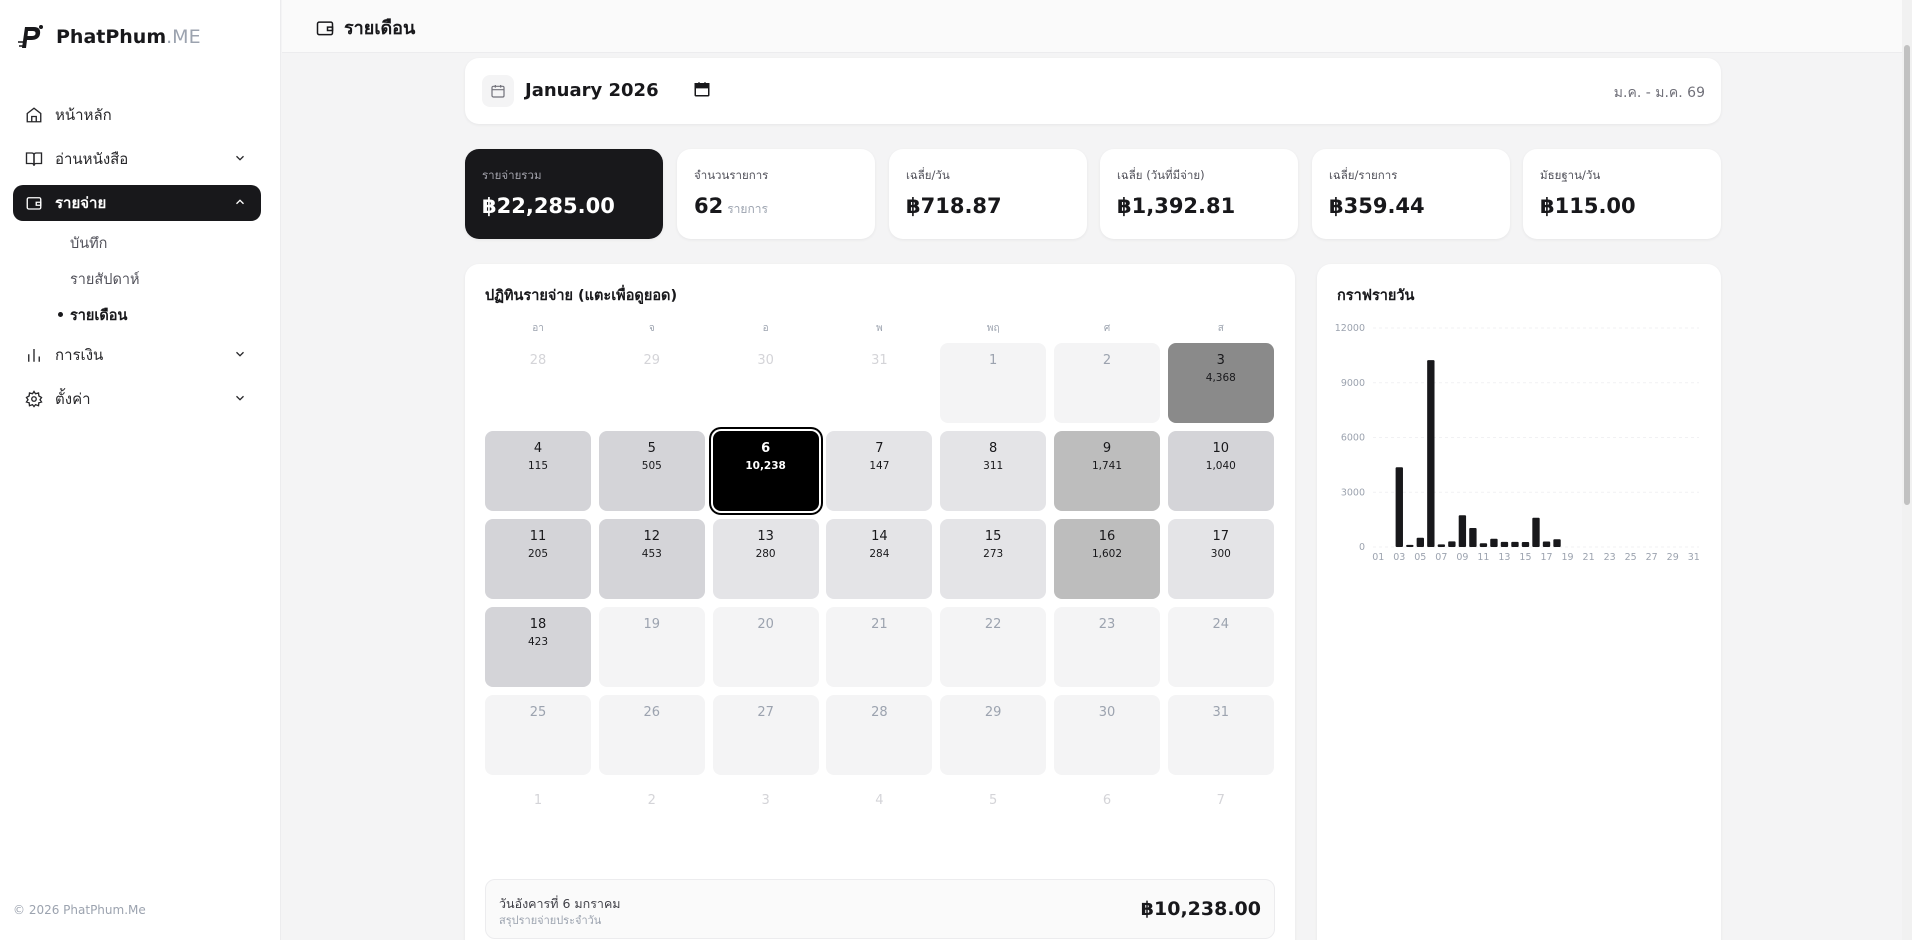 The height and width of the screenshot is (940, 1912). What do you see at coordinates (765, 471) in the screenshot?
I see `calendar-day: 6 10,238` at bounding box center [765, 471].